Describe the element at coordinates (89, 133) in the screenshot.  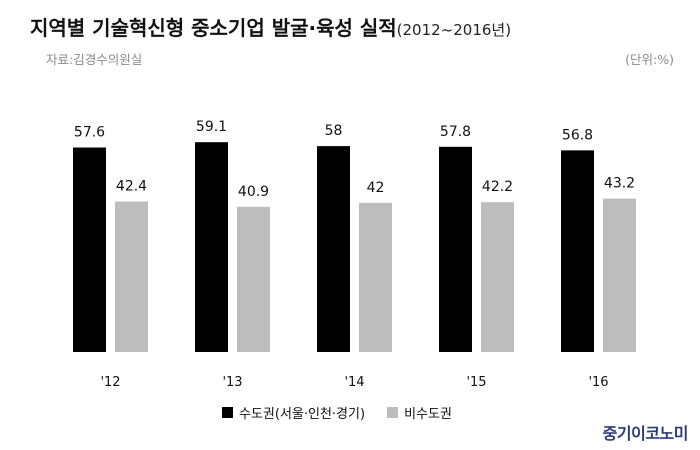
I see `data-label-capital-0: 57.6` at that location.